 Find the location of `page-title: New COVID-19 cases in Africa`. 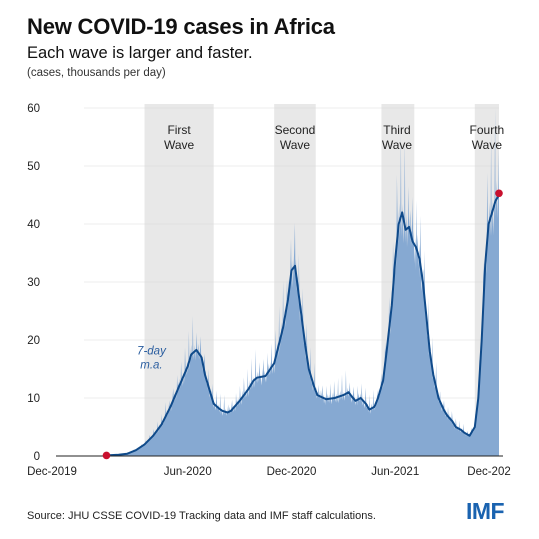

page-title: New COVID-19 cases in Africa is located at coordinates (181, 26).